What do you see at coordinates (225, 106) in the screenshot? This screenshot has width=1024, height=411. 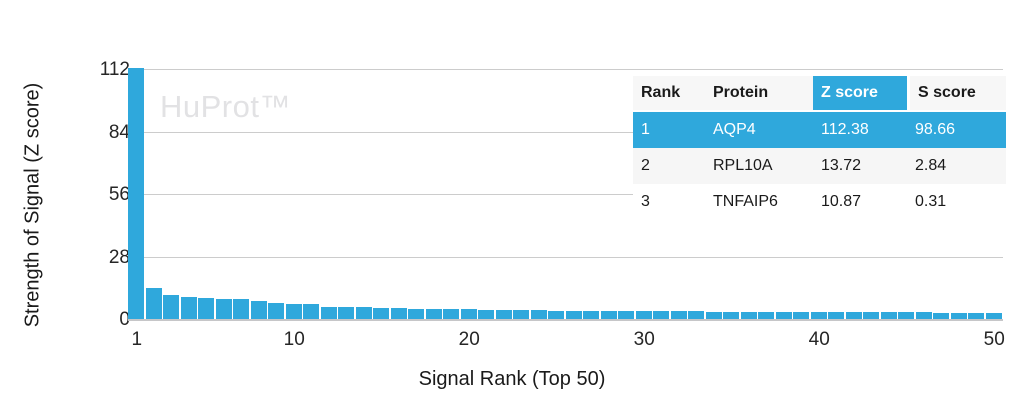 I see `huprot-watermark: HuProt™` at bounding box center [225, 106].